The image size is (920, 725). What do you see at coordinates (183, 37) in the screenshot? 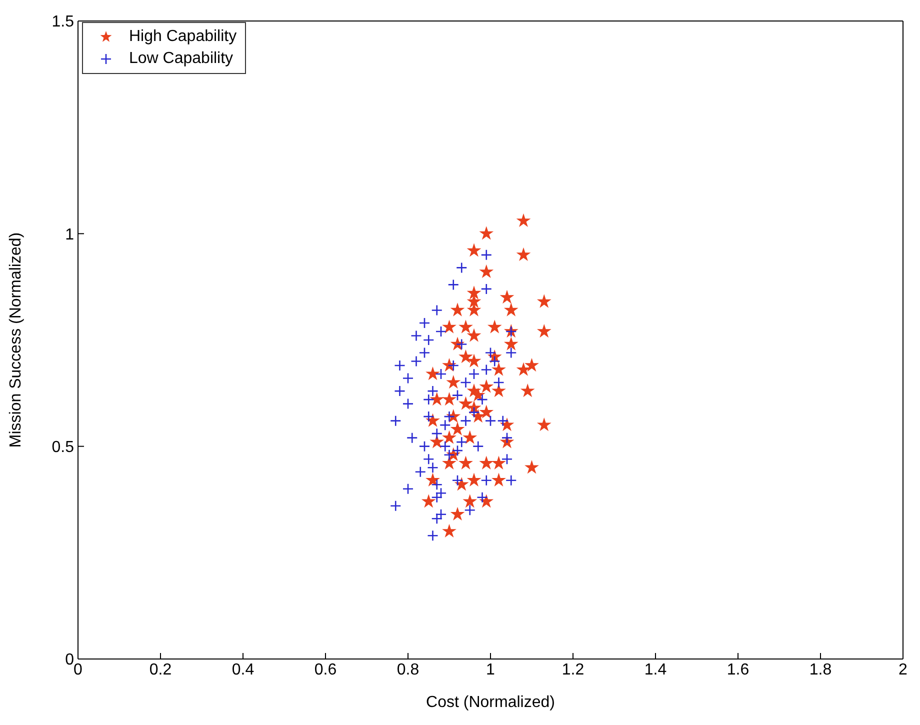
I see `legend-label: High Capability` at bounding box center [183, 37].